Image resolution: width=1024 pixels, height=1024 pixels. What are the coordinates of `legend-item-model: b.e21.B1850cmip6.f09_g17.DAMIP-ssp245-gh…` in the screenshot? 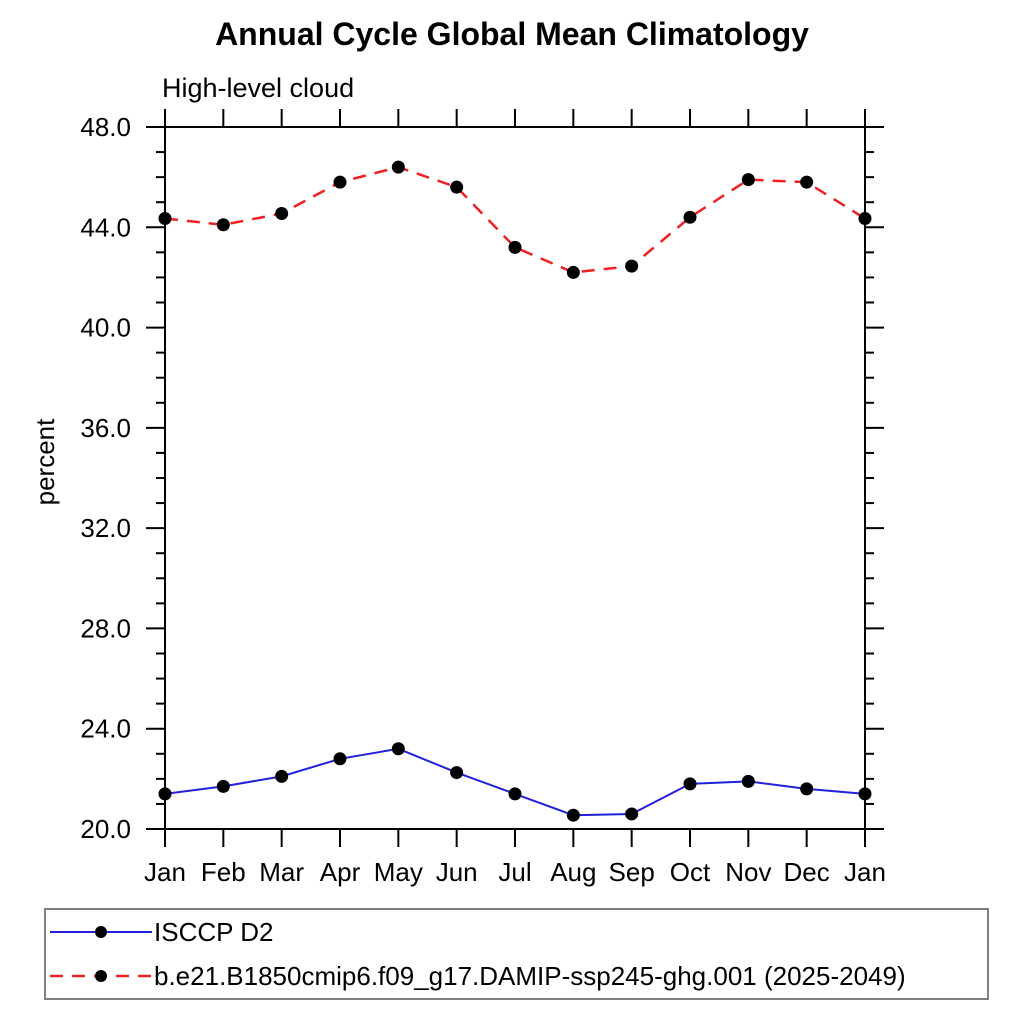 It's located at (516, 976).